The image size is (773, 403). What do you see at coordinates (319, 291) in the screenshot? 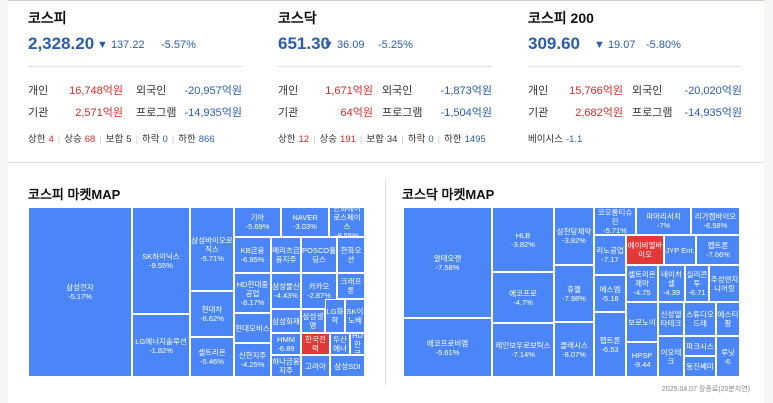
I see `map-tile: 카카오 -2.87%` at bounding box center [319, 291].